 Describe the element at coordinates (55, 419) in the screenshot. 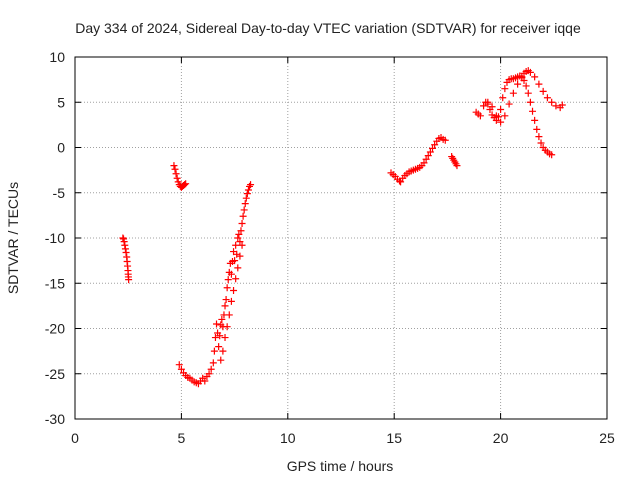

I see `y-tick-label: -30` at that location.